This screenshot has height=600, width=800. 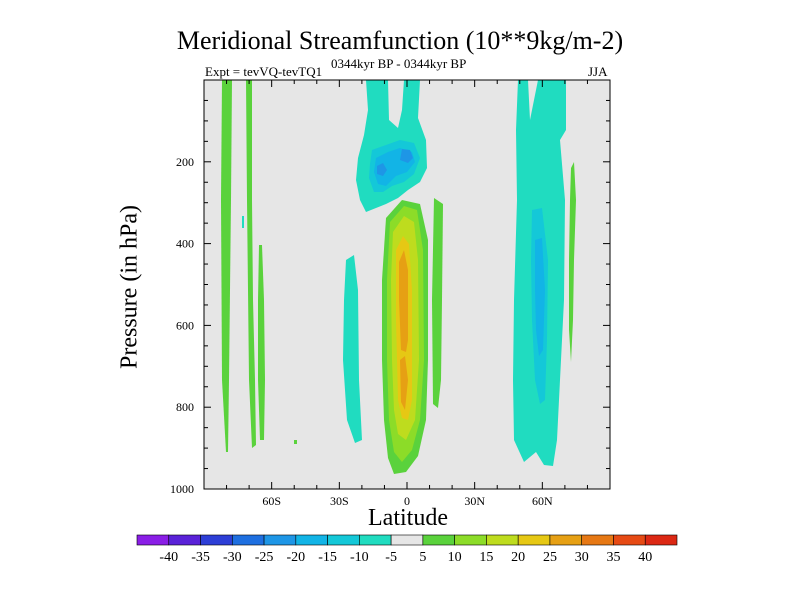 I want to click on colorbar-label: -35, so click(x=200, y=557).